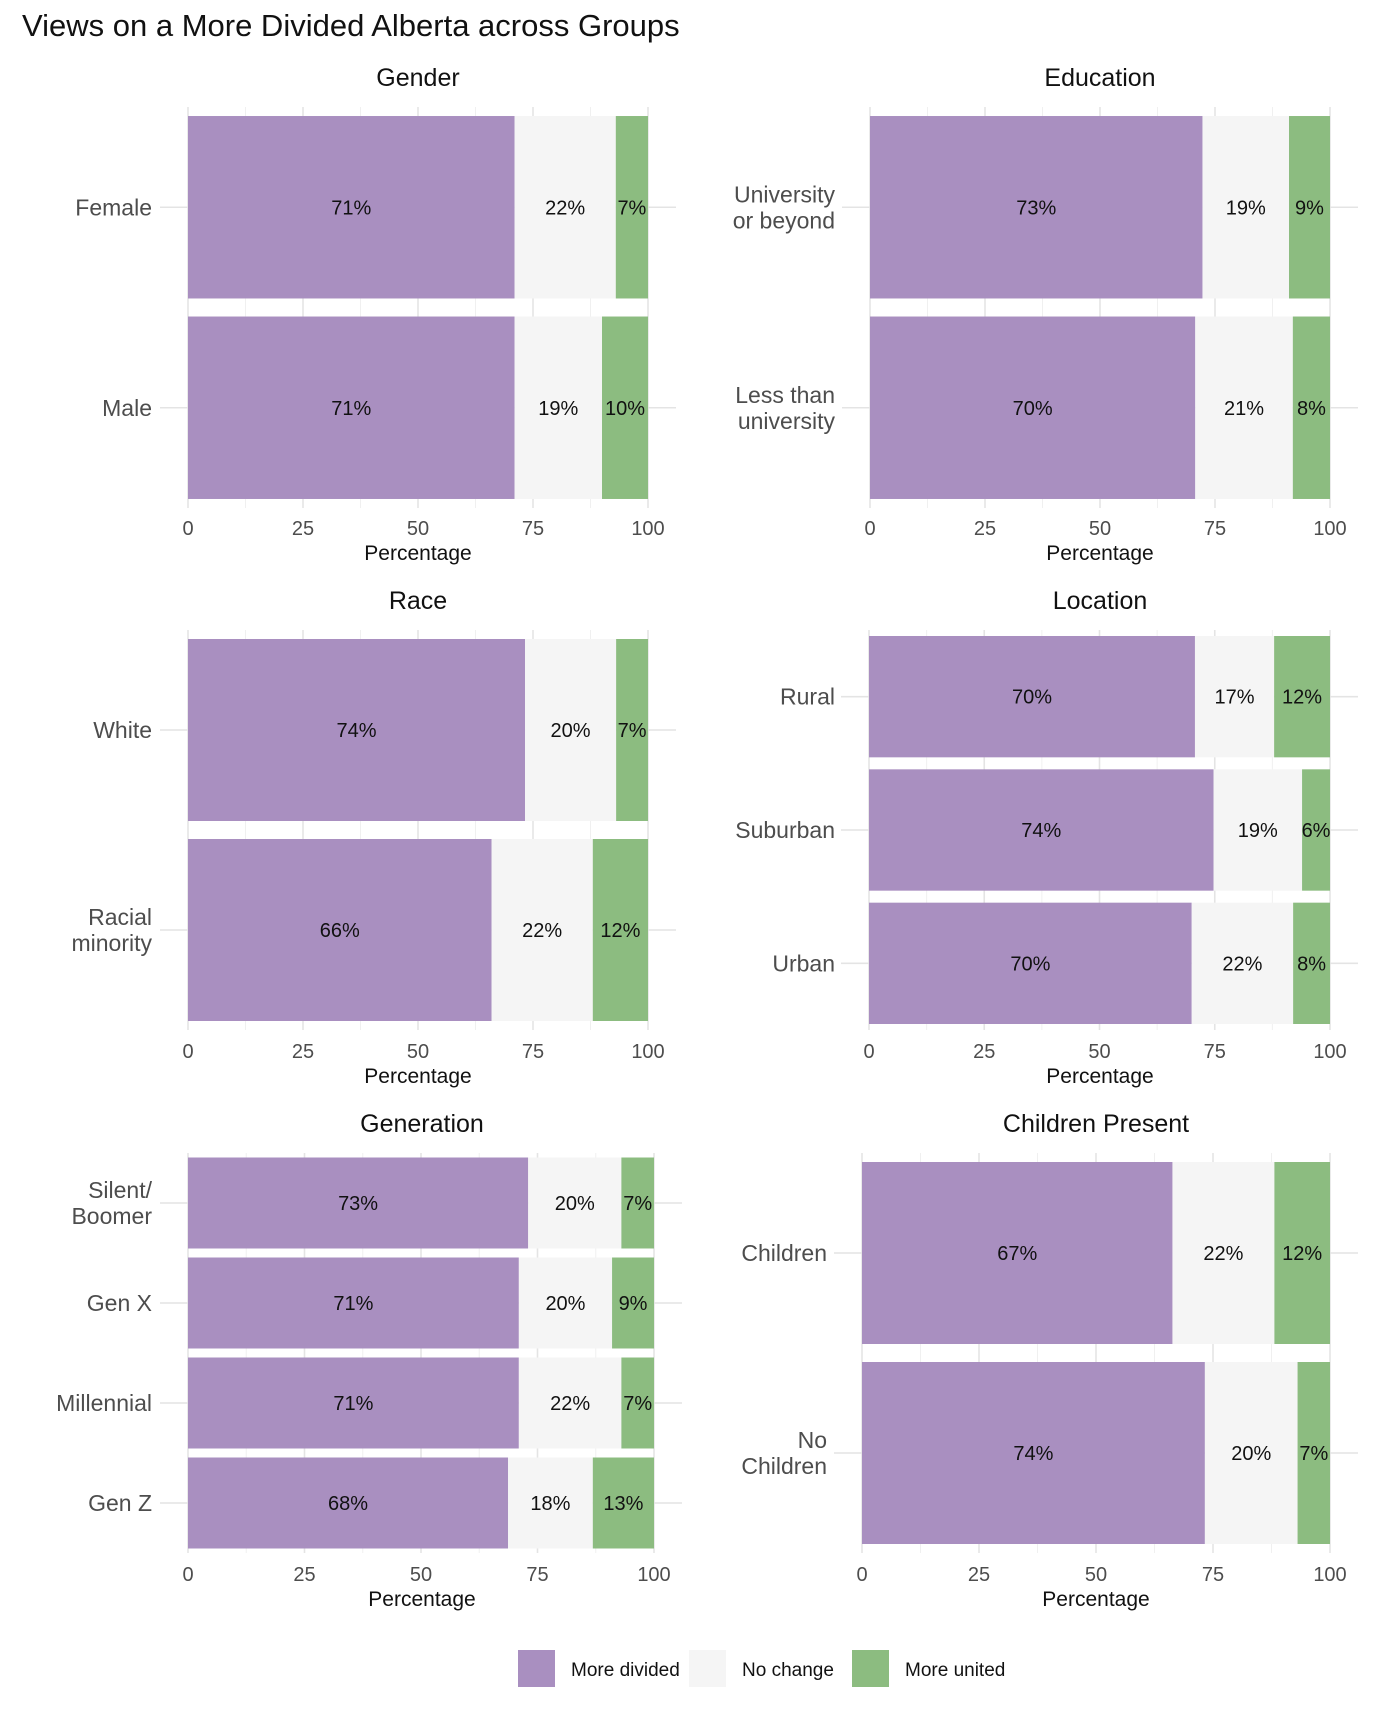  Describe the element at coordinates (104, 1403) in the screenshot. I see `category-label-line: Millennial` at that location.